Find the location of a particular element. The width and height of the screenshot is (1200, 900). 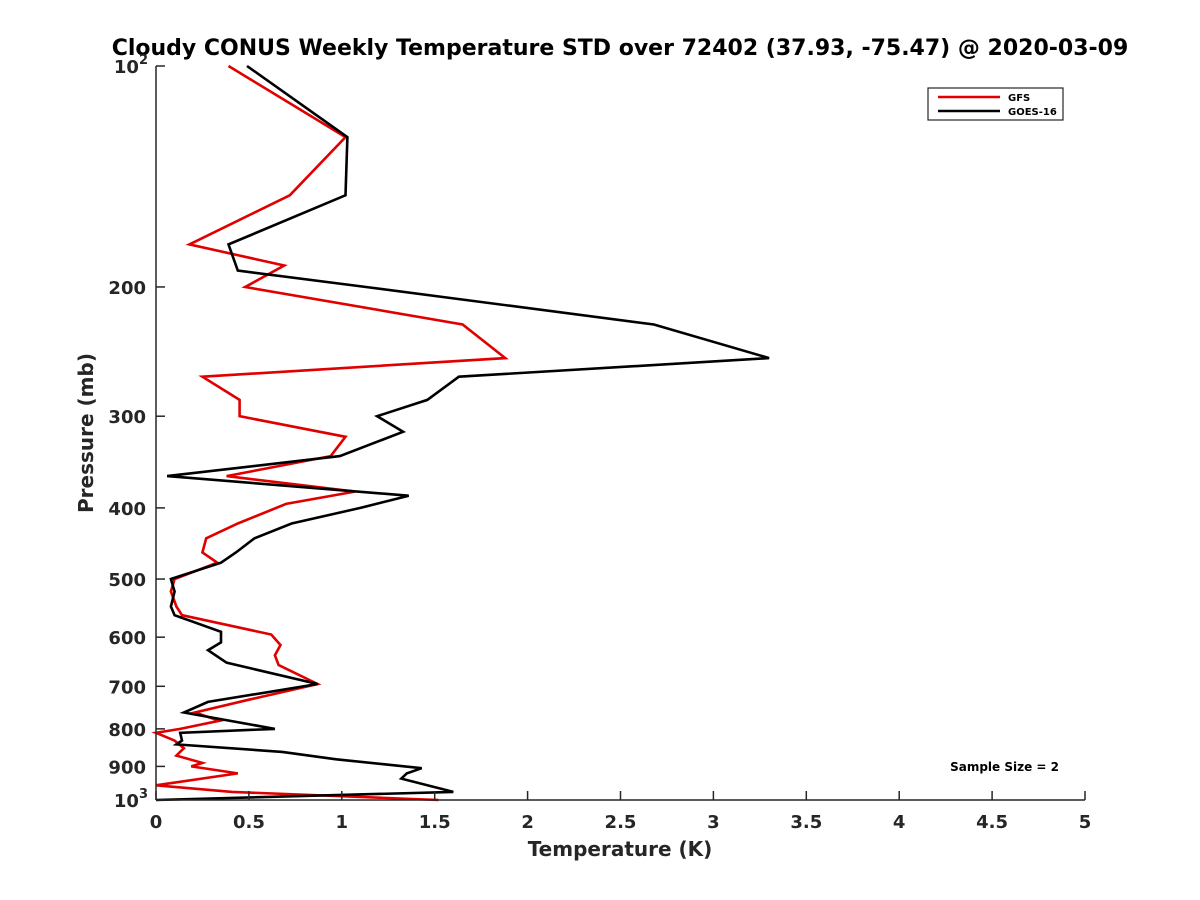

sample-size-annotation: Sample Size = 2 is located at coordinates (1004, 767).